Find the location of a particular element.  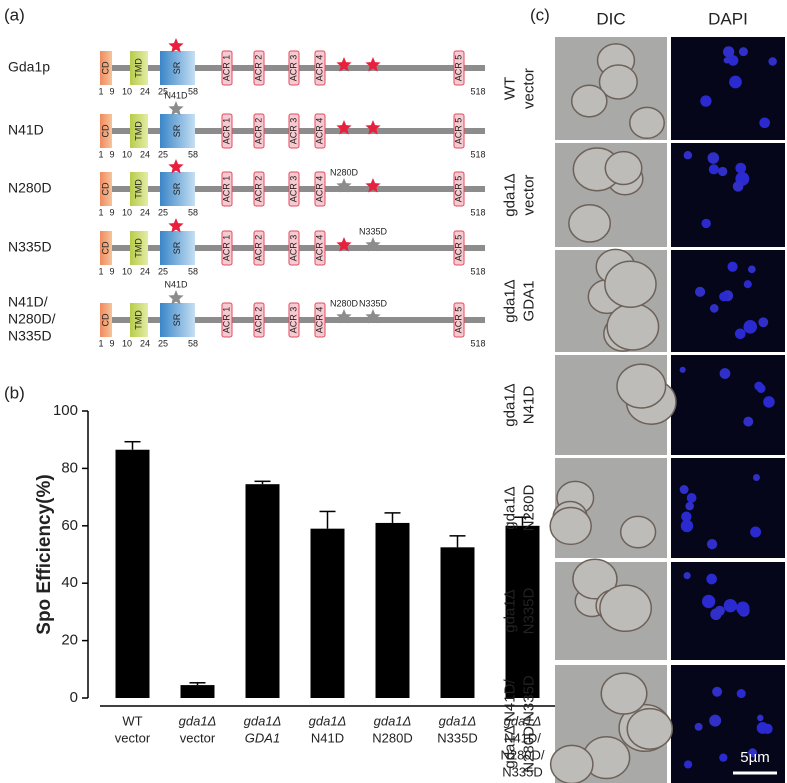

y-tick-label: 60 is located at coordinates (69, 525).